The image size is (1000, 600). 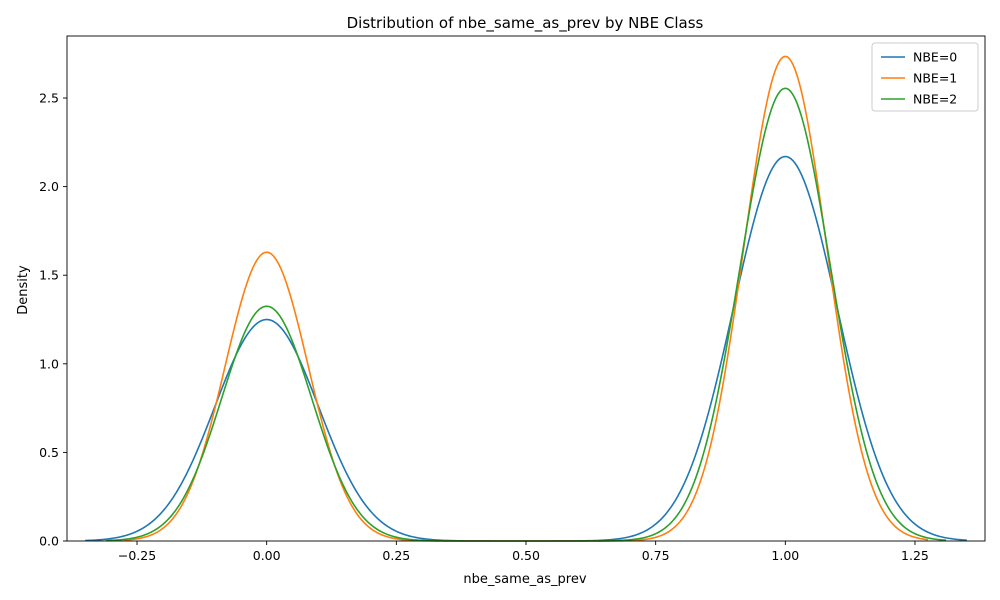 What do you see at coordinates (396, 555) in the screenshot?
I see `x-tick-label: 0.25` at bounding box center [396, 555].